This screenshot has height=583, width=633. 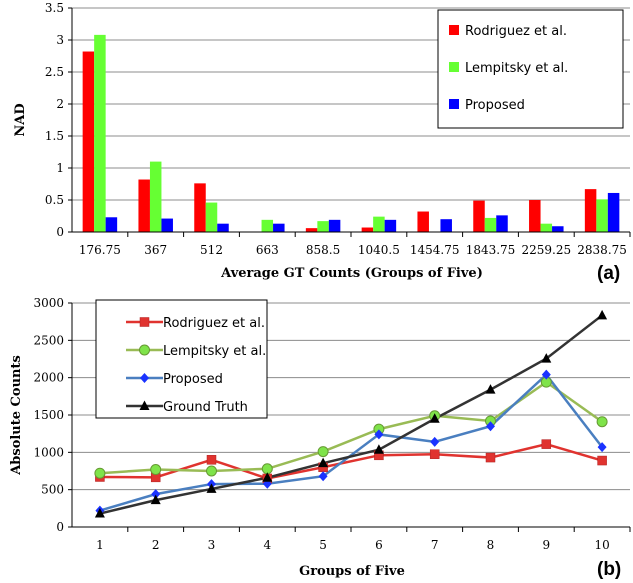 What do you see at coordinates (144, 378) in the screenshot?
I see `legend-marker-proposed` at bounding box center [144, 378].